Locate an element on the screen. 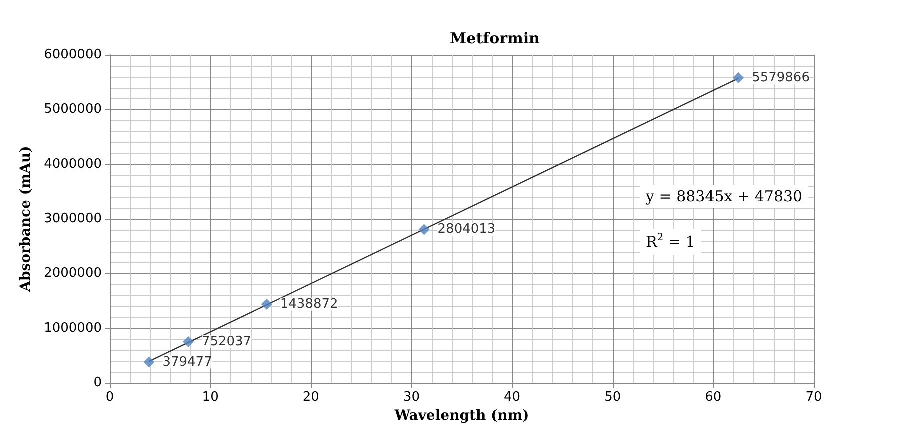 The image size is (899, 431). data-label: 379477 is located at coordinates (187, 362).